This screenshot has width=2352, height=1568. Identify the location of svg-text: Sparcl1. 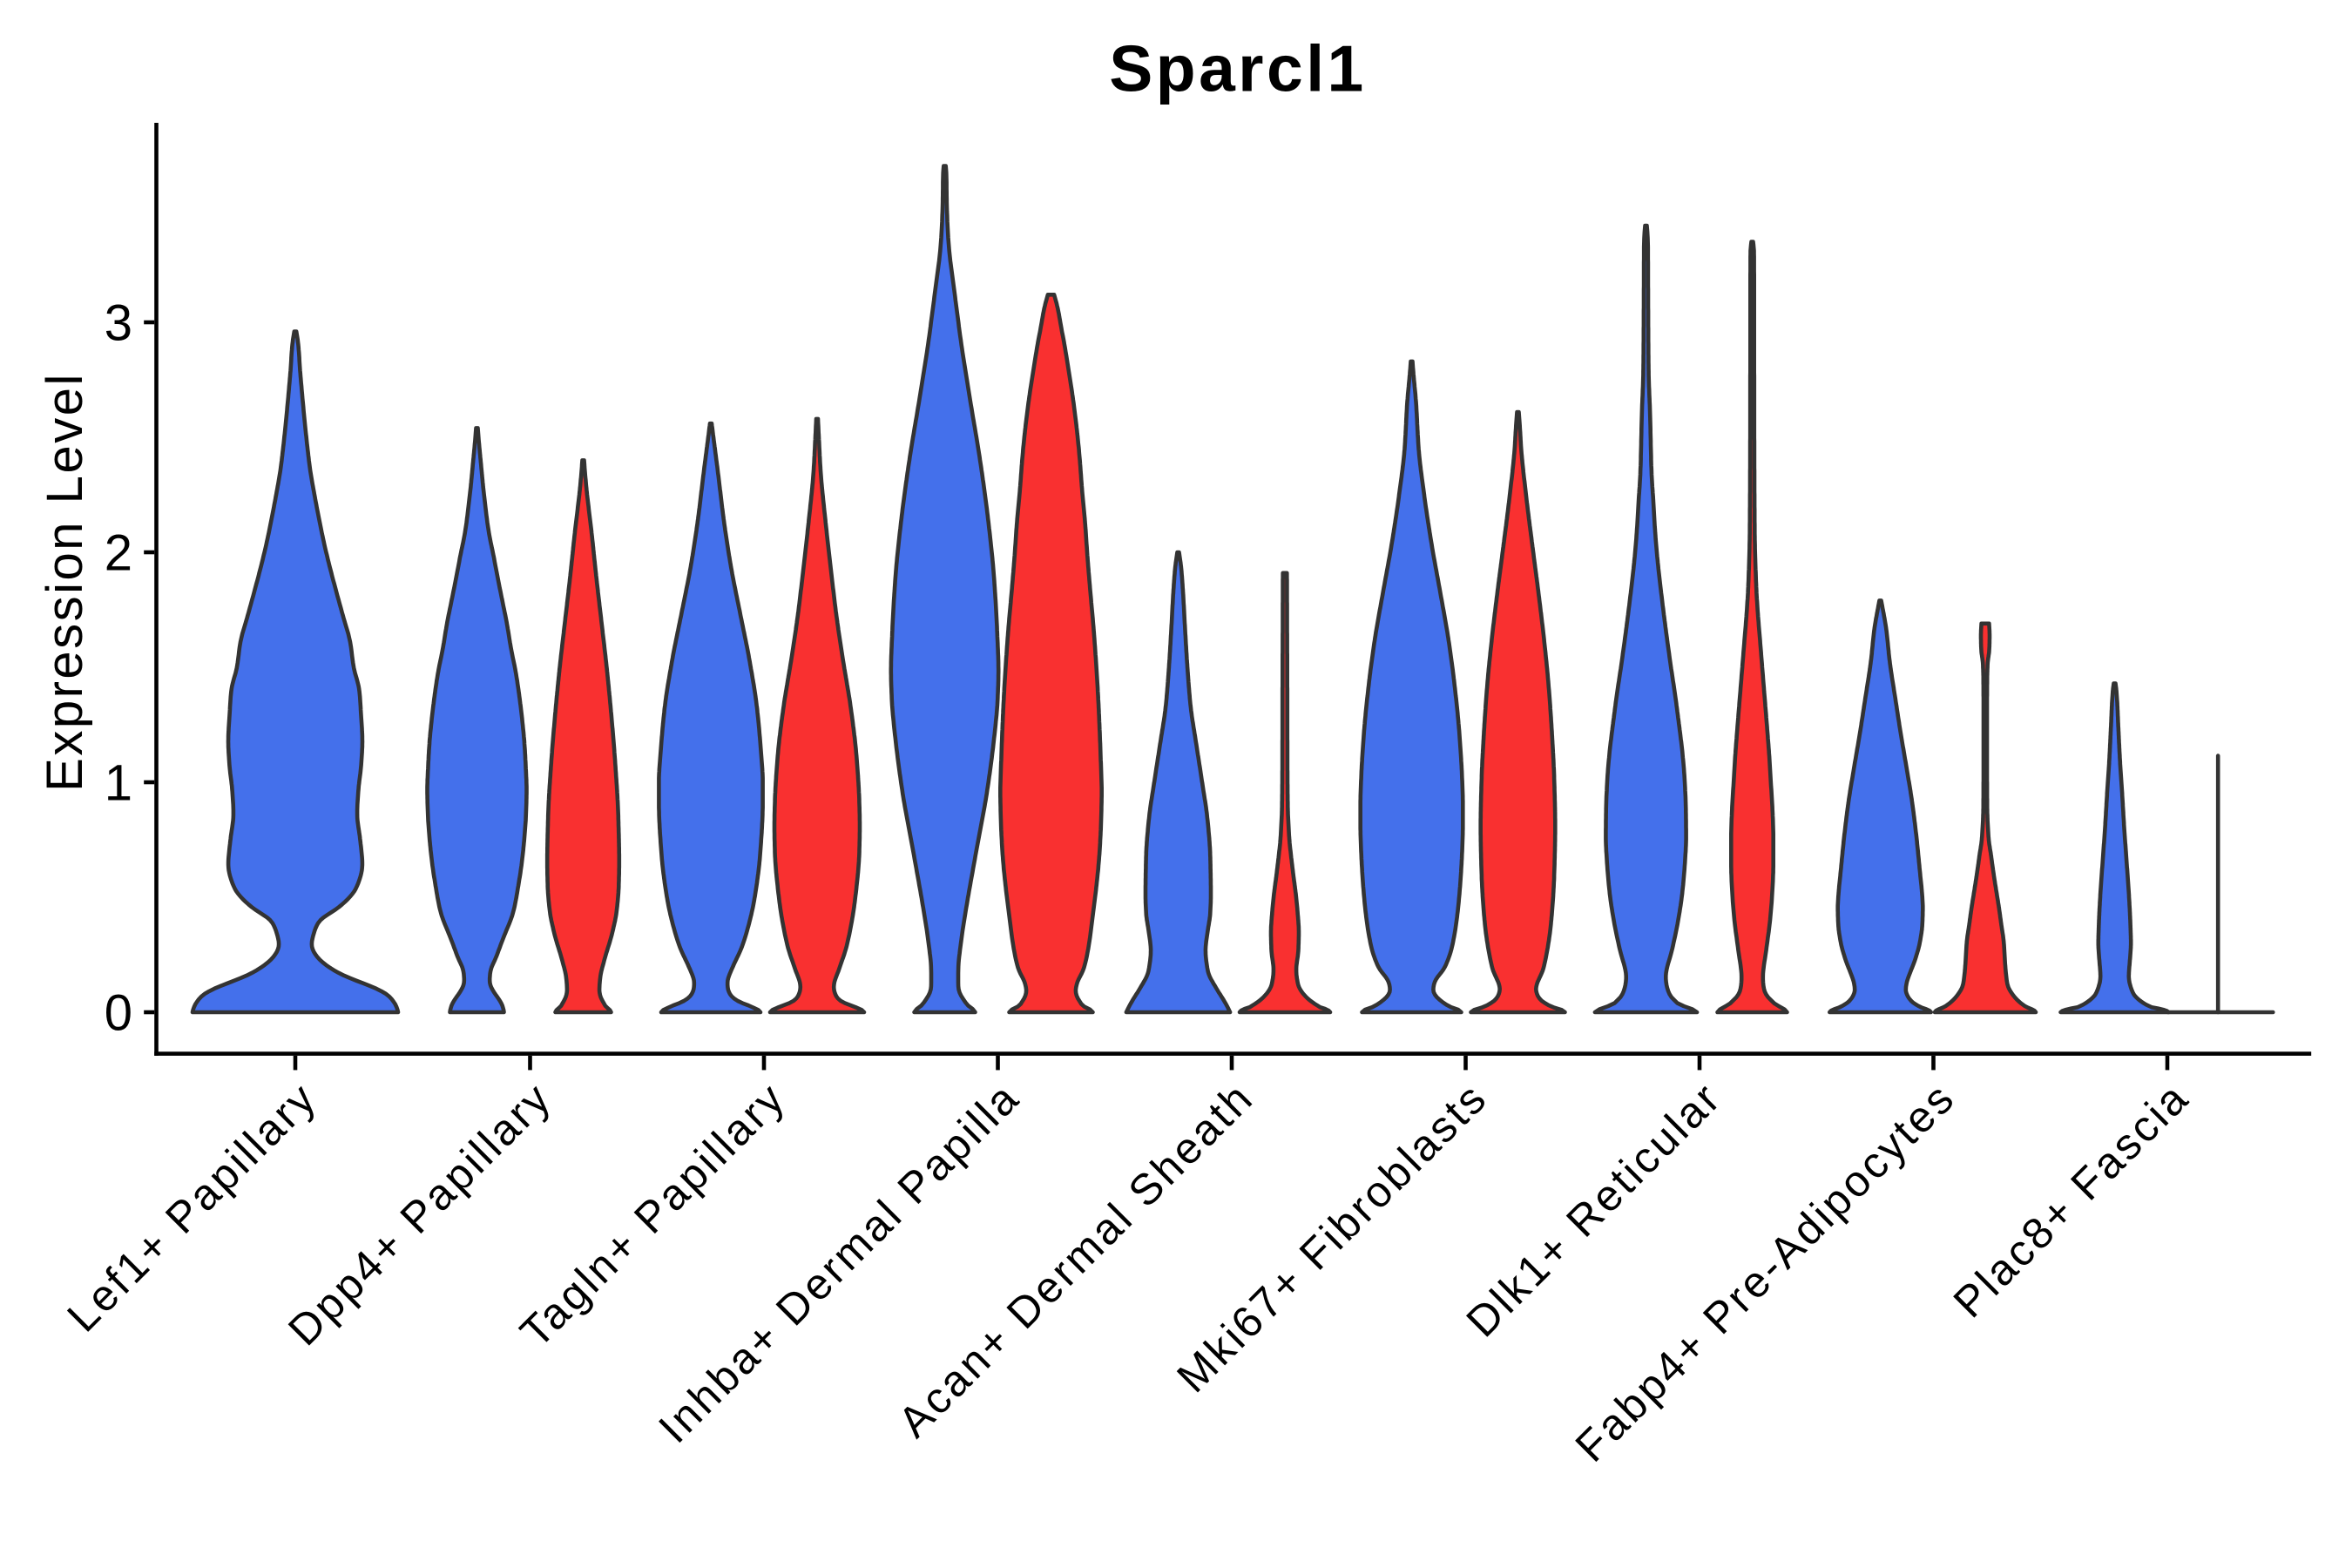
(1238, 68).